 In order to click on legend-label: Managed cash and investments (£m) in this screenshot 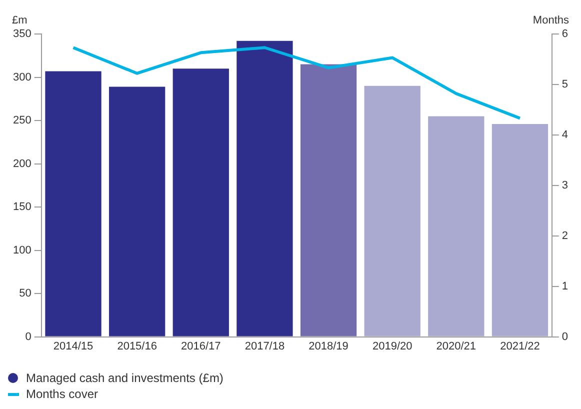, I will do `click(125, 378)`.